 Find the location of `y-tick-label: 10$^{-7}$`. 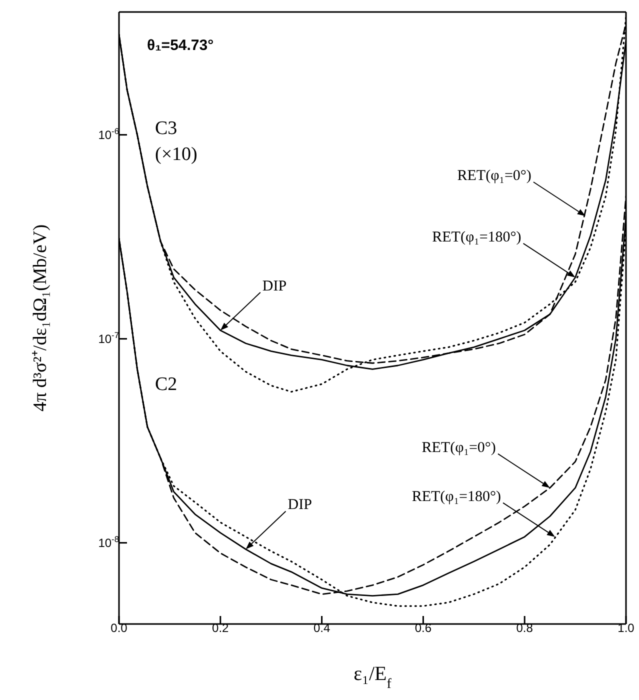

y-tick-label: 10$^{-7}$ is located at coordinates (109, 338).